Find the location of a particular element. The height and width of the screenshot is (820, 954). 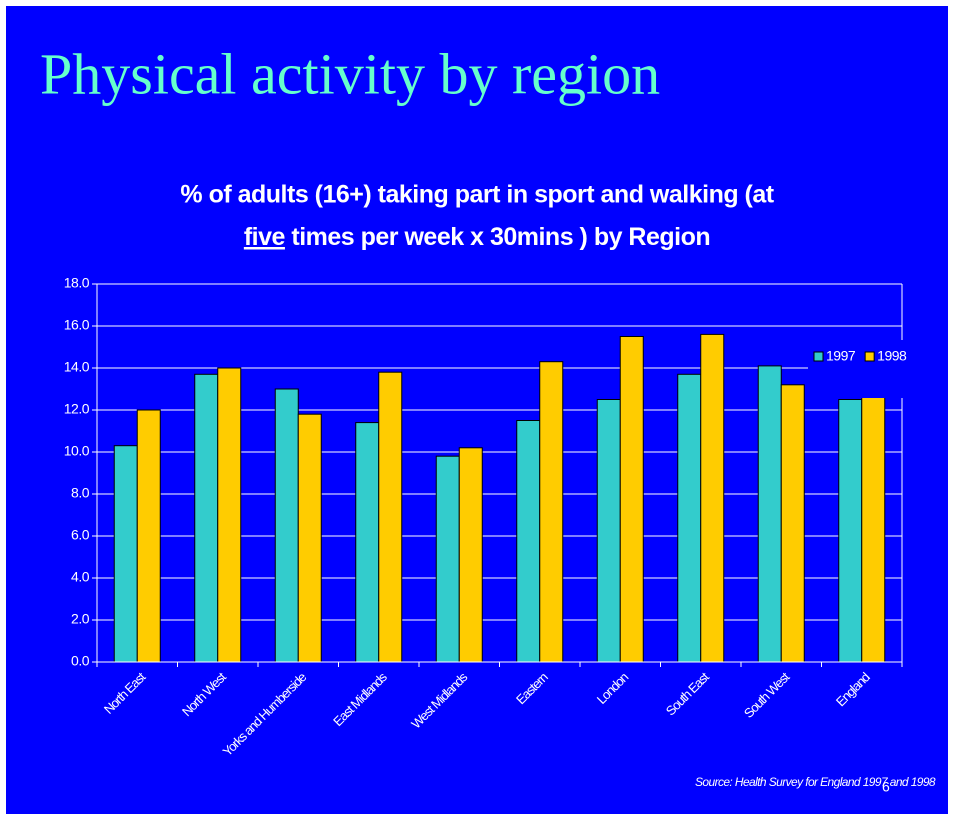

y-tick-label: 6.0 is located at coordinates (80, 535).